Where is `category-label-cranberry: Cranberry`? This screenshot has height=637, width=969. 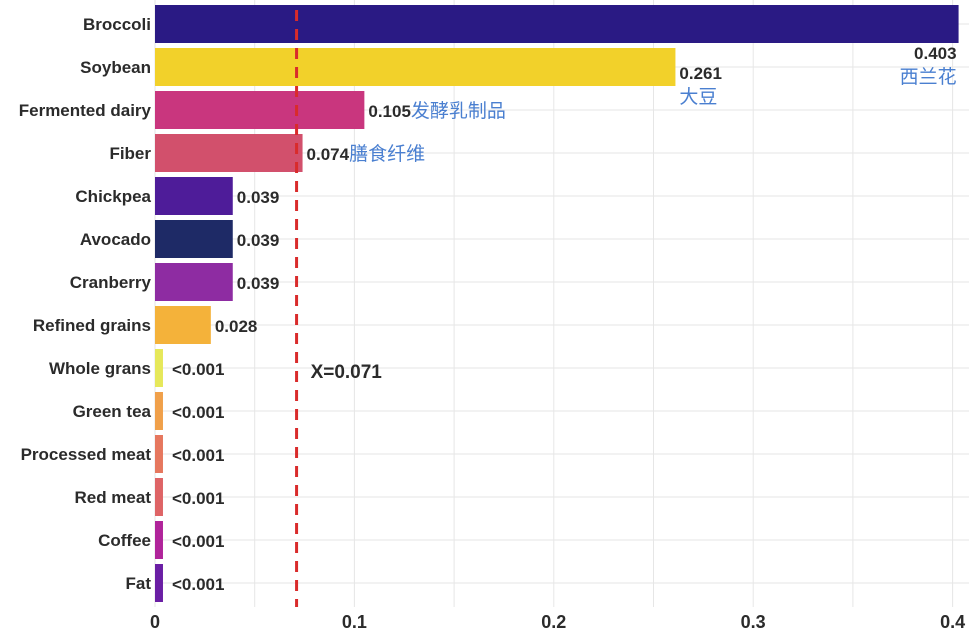 category-label-cranberry: Cranberry is located at coordinates (111, 282).